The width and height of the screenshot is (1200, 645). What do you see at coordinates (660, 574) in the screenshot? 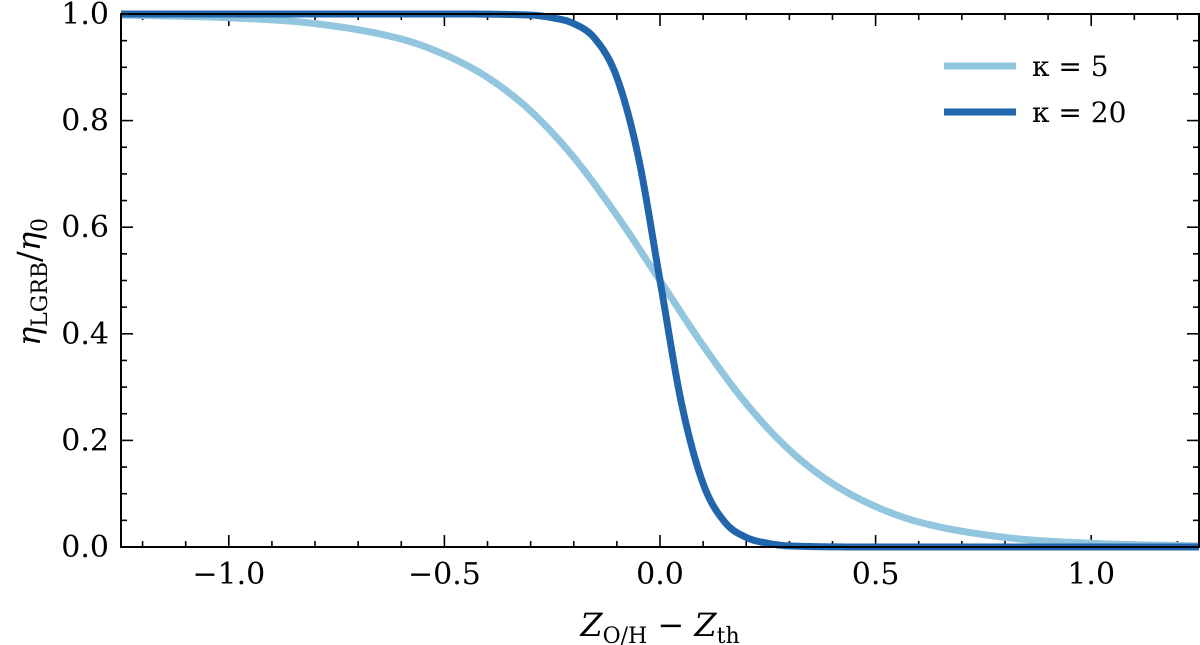
I see `x-tick-label: 0.0` at bounding box center [660, 574].